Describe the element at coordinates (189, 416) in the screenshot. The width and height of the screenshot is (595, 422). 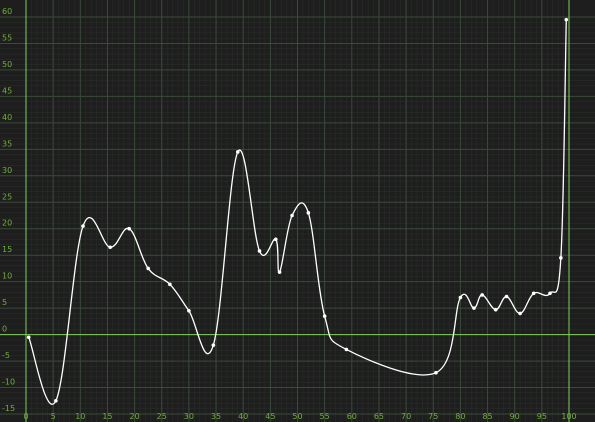
I see `x-tick-label: 30` at that location.